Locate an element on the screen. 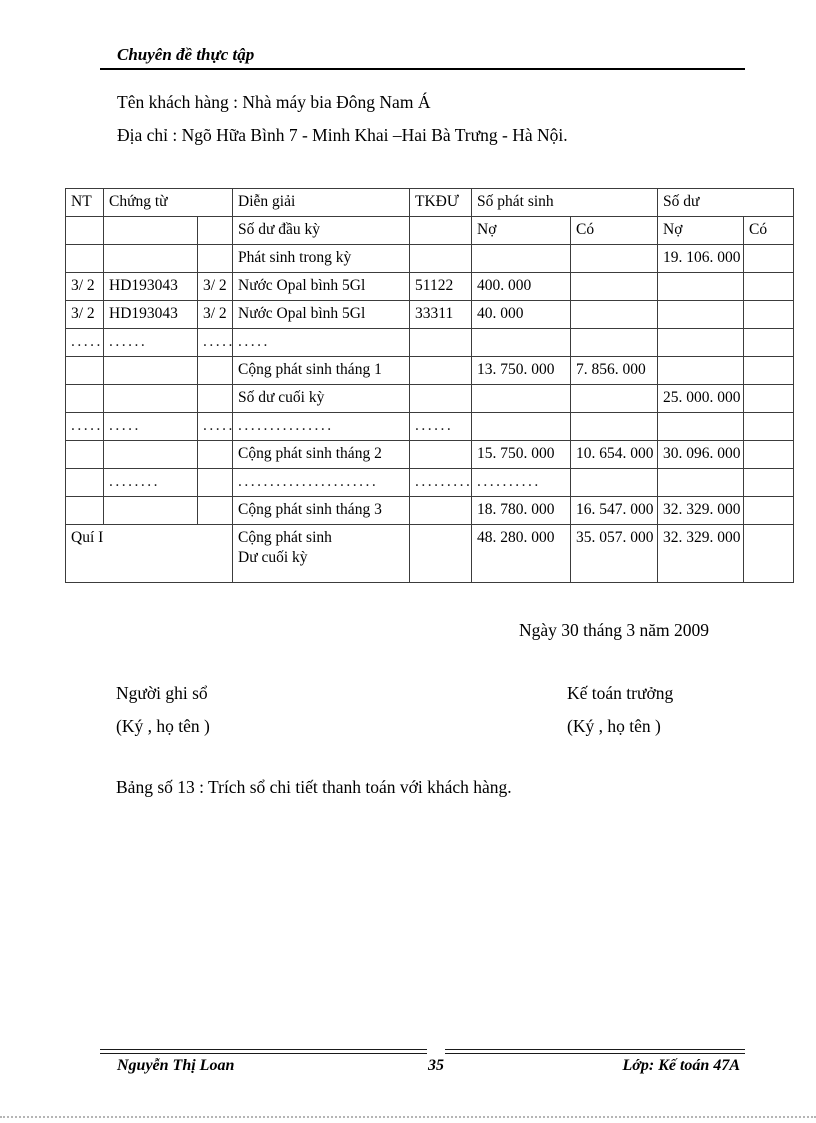  subcol-header-no-phat-sinh: Nợ is located at coordinates (521, 230).